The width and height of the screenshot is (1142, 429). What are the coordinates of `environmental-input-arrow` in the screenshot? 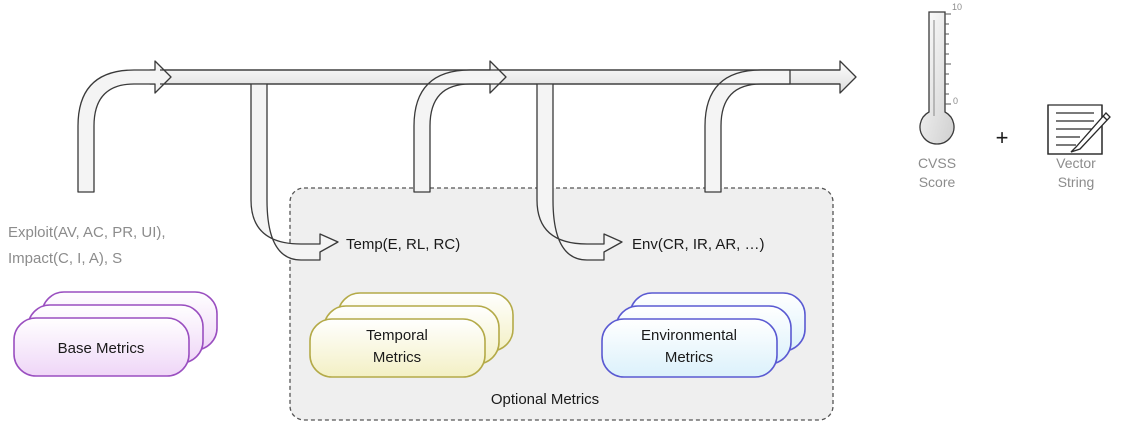 It's located at (579, 172).